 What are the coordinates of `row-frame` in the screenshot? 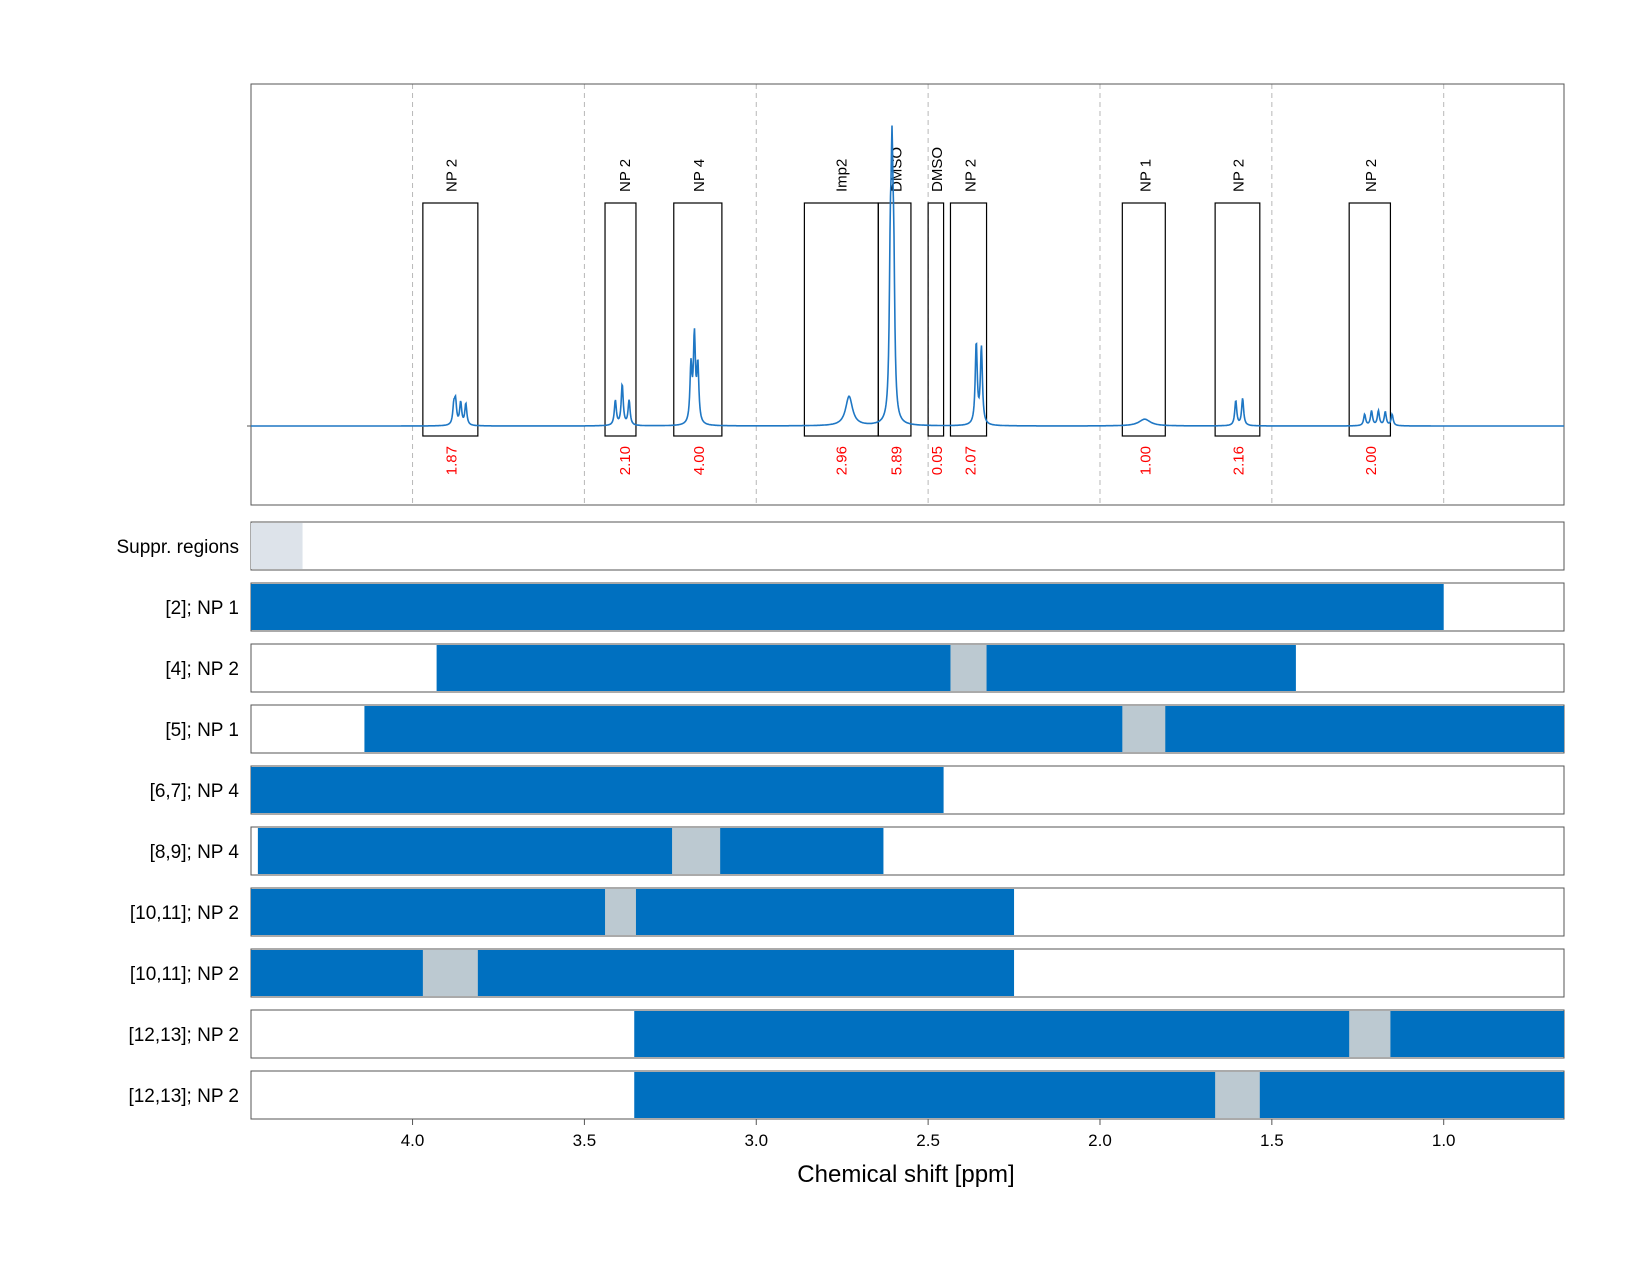 It's located at (907, 546).